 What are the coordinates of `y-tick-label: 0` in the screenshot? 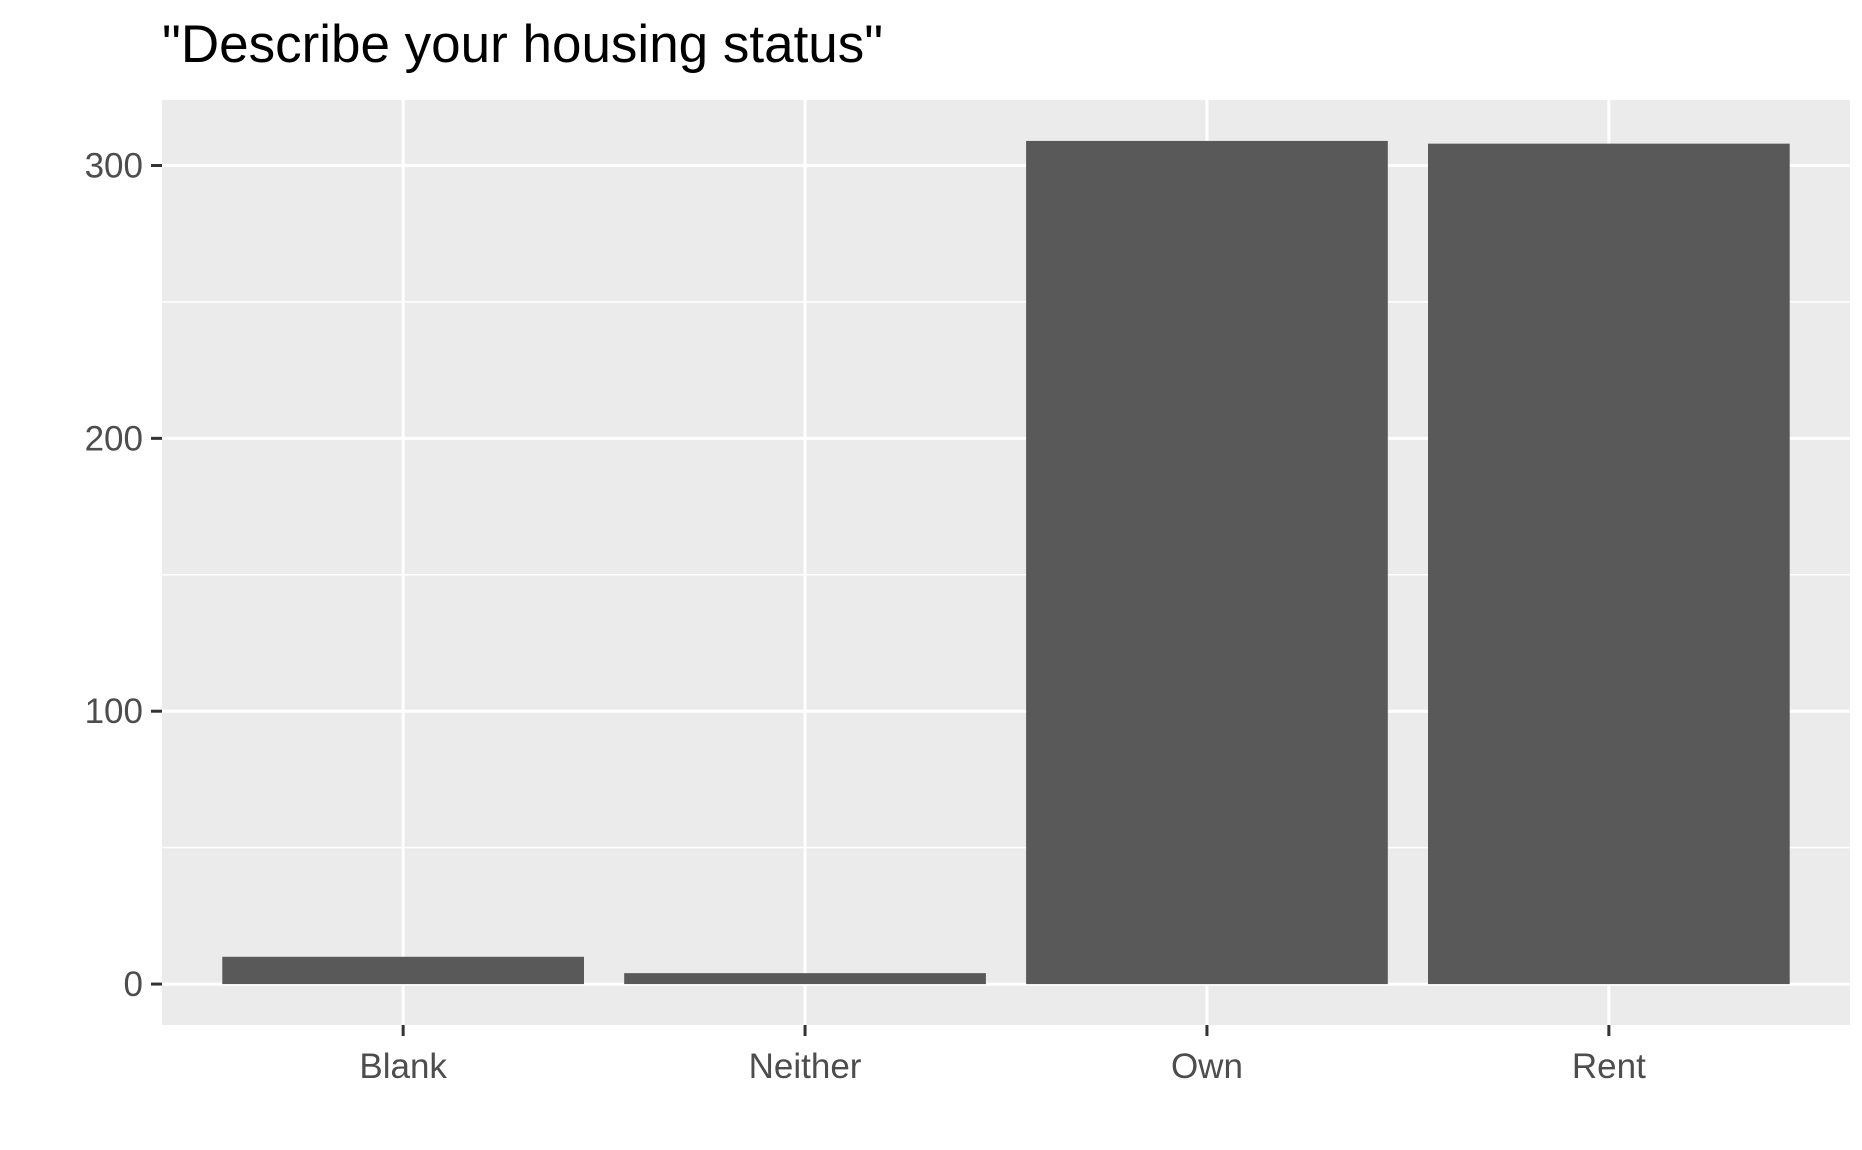 It's located at (133, 984).